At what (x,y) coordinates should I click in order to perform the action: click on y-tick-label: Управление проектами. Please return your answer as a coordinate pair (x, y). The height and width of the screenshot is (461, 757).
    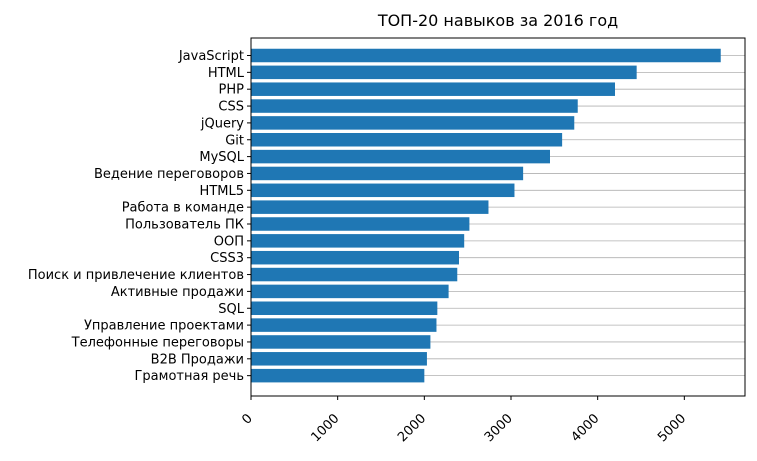
    Looking at the image, I should click on (164, 326).